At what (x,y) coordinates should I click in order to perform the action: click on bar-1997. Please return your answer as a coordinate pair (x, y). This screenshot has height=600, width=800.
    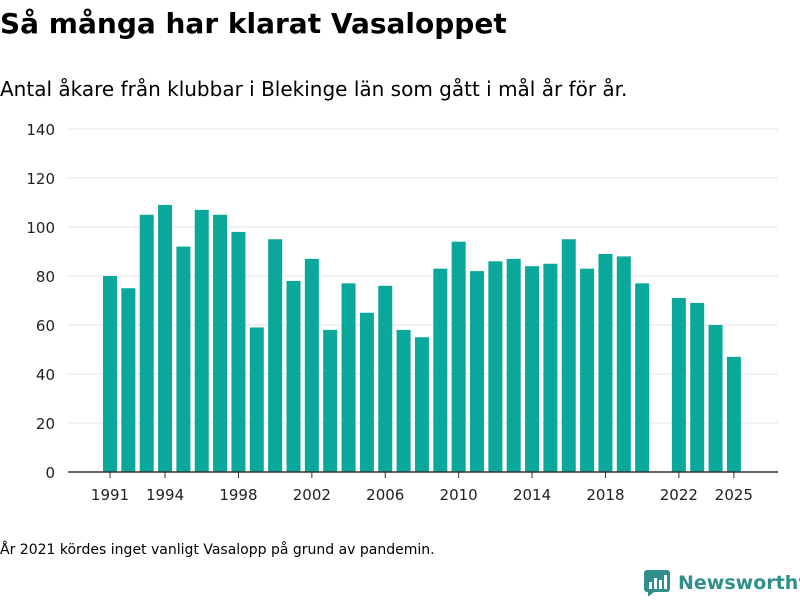
    Looking at the image, I should click on (220, 343).